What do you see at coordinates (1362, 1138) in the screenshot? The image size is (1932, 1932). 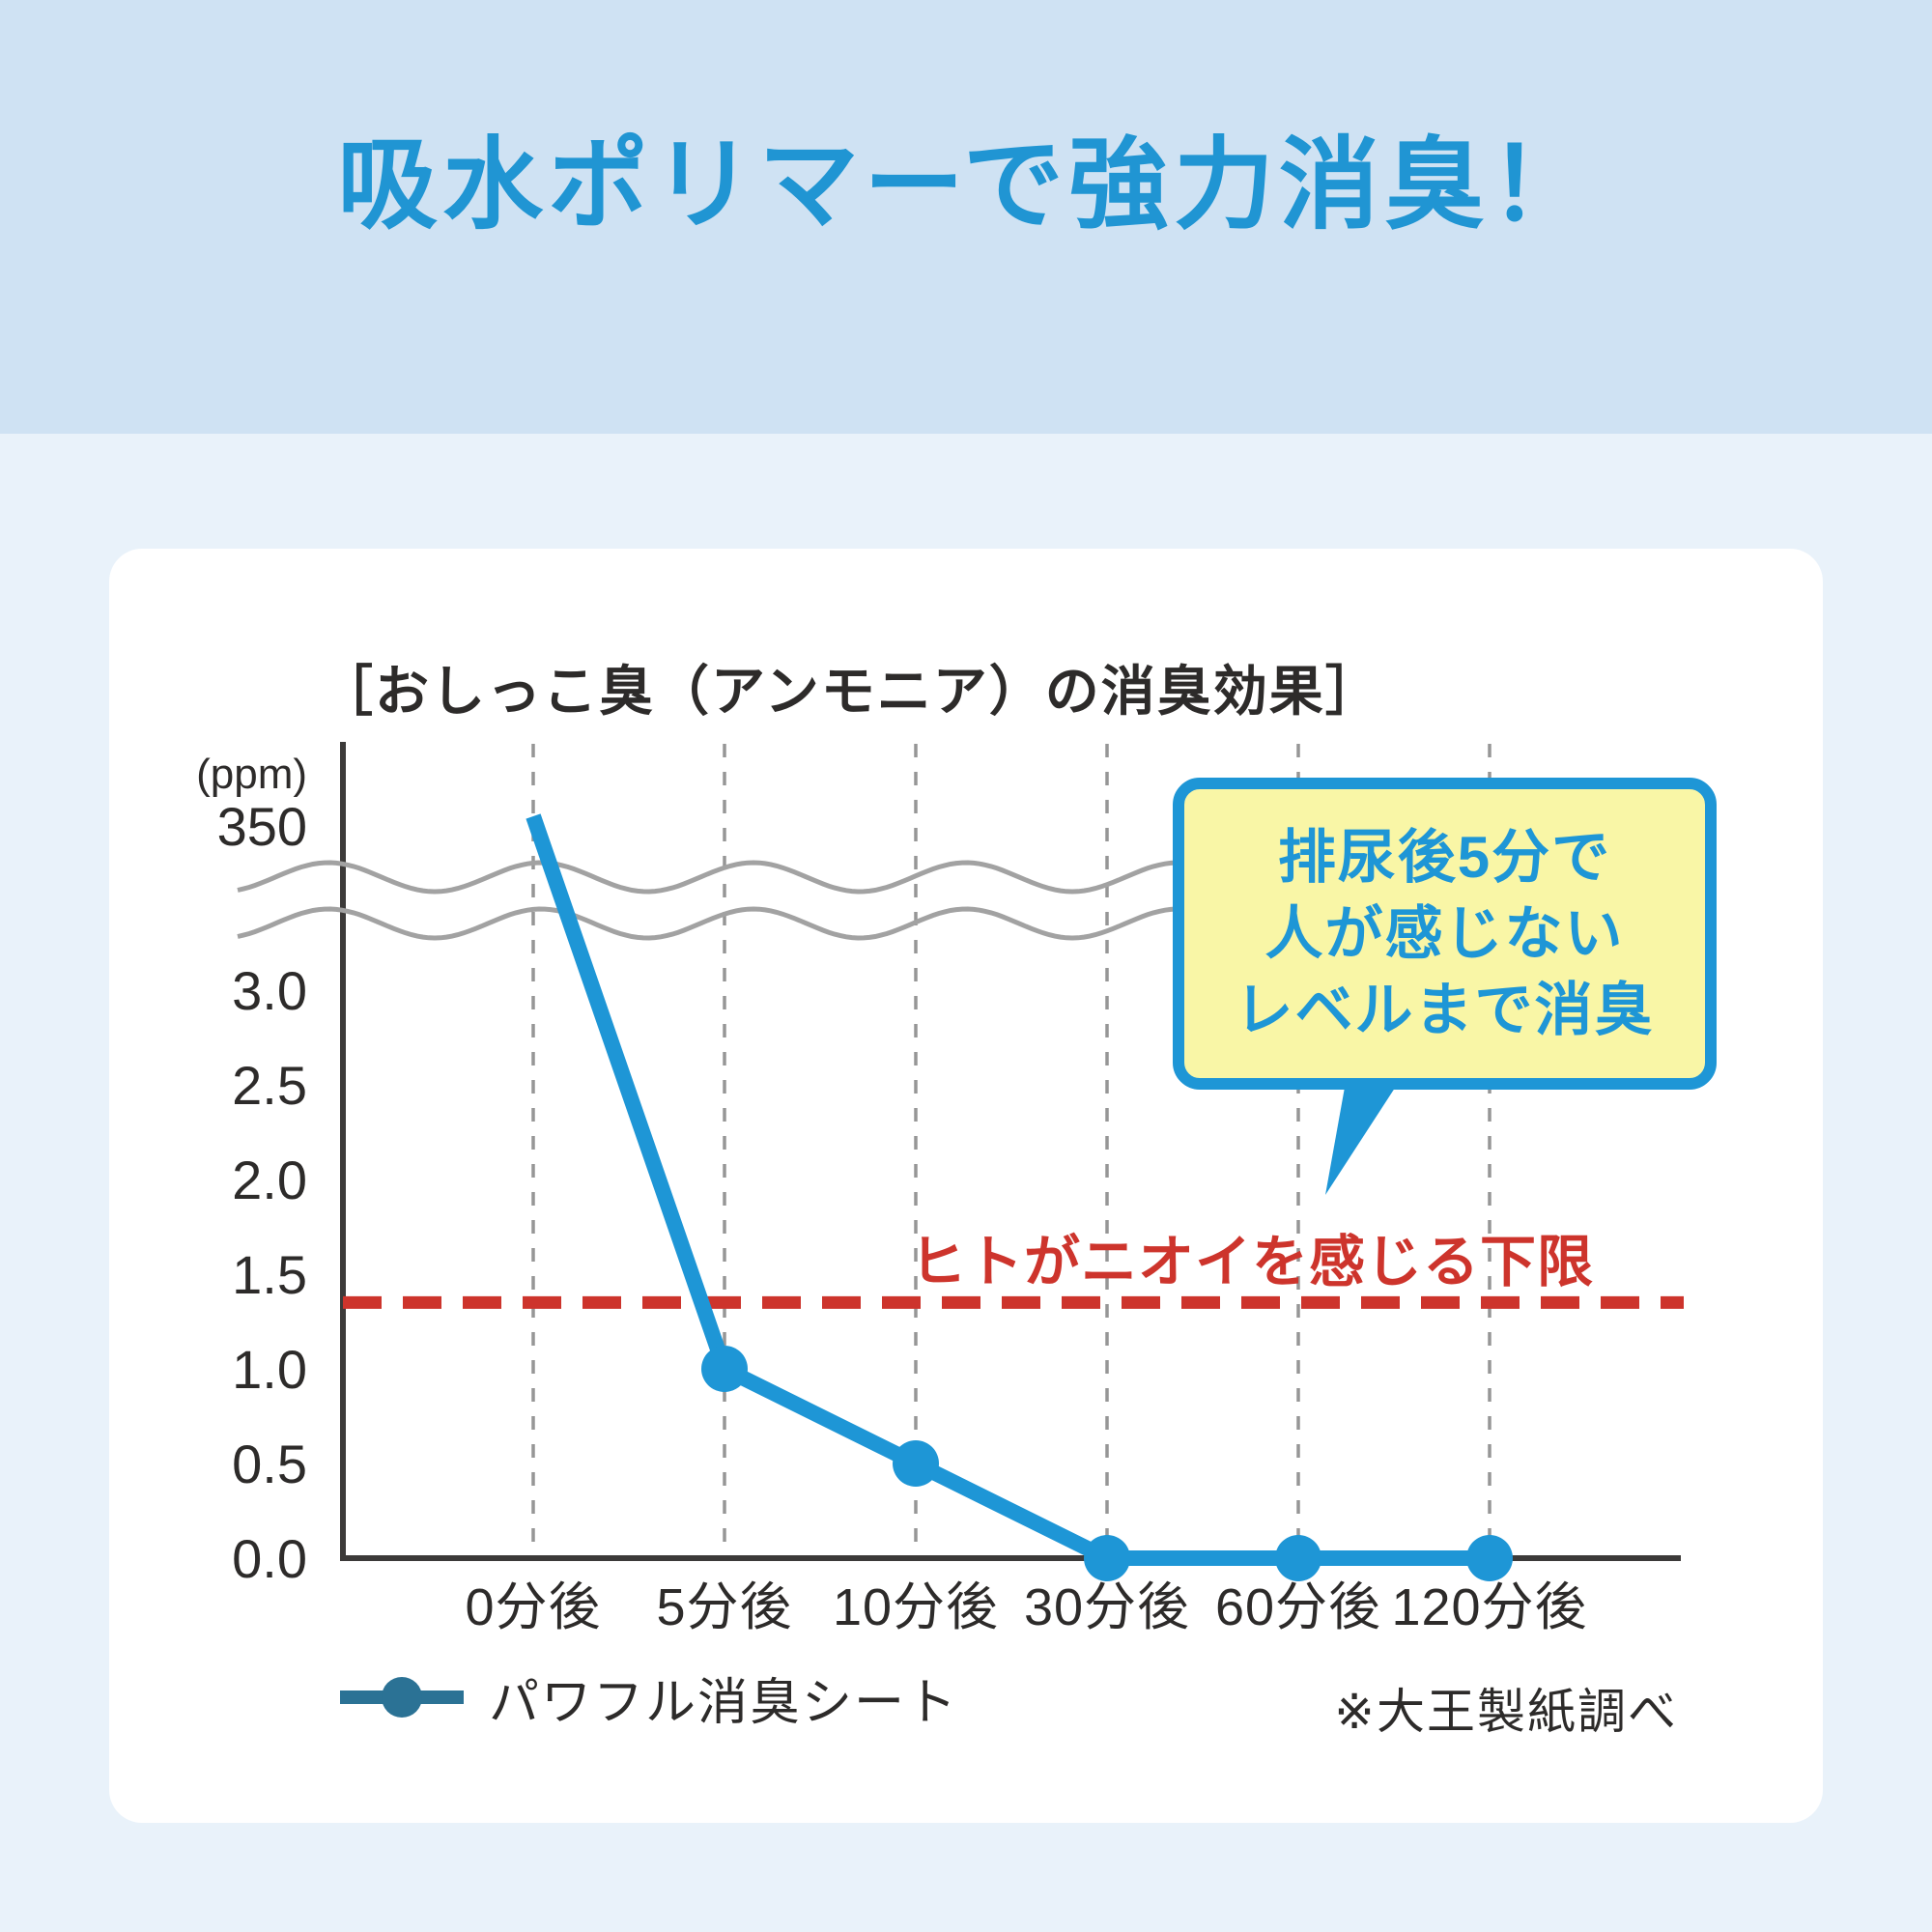 I see `callout-tail` at bounding box center [1362, 1138].